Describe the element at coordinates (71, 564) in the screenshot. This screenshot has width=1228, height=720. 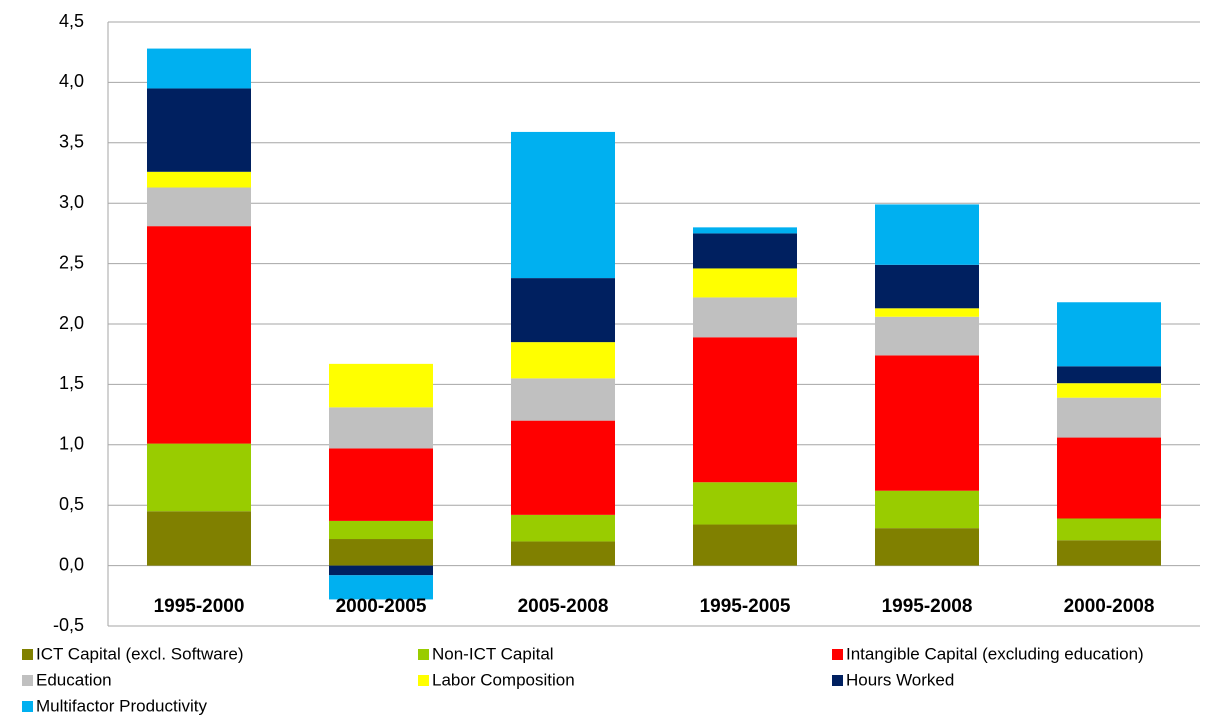
I see `y-tick-label: 0,0` at that location.